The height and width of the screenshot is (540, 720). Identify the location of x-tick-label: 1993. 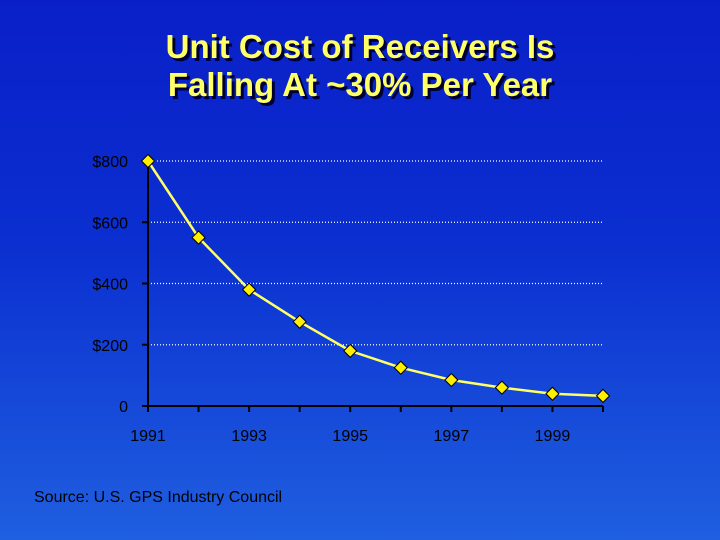
(249, 436).